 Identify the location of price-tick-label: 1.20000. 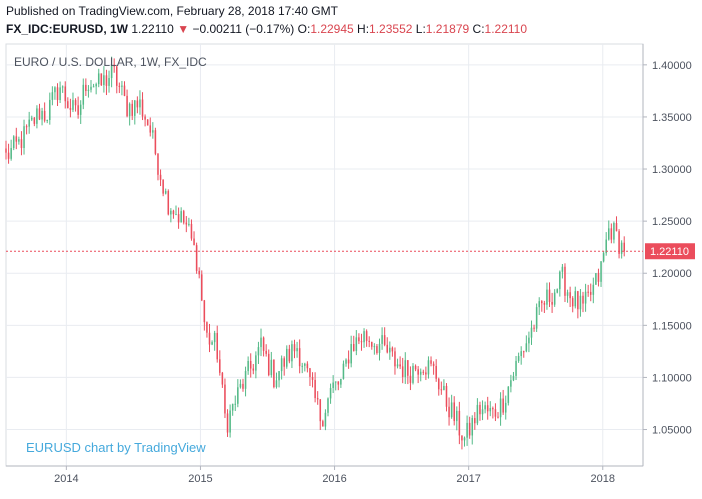
(672, 274).